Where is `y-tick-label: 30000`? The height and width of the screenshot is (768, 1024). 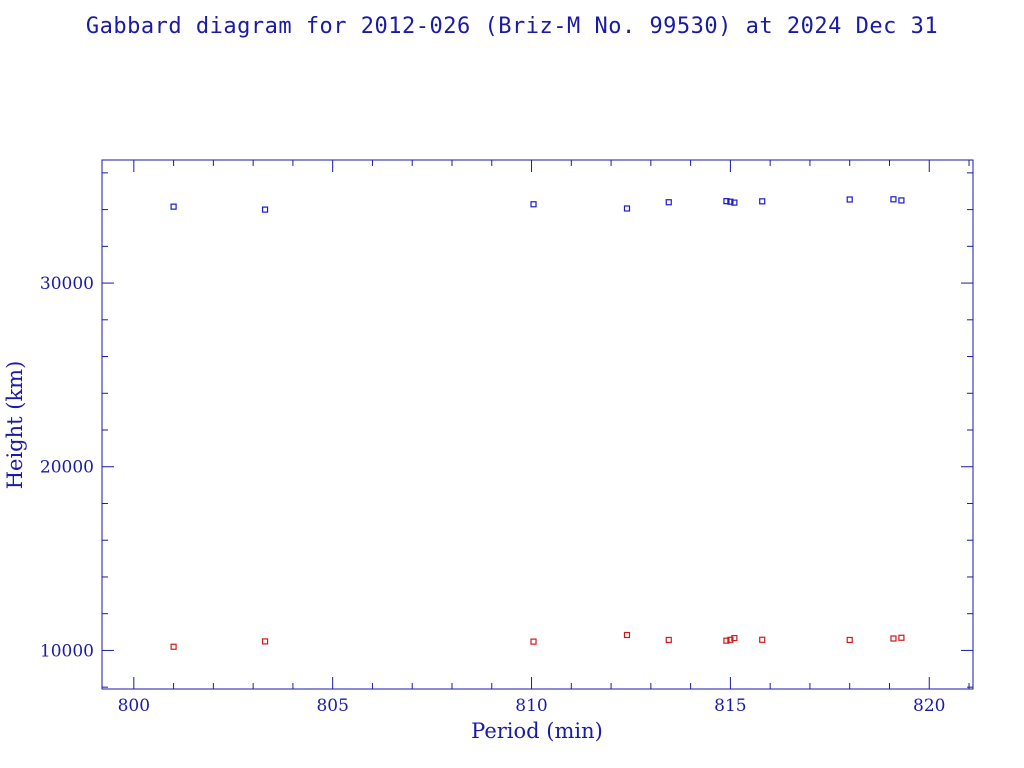
y-tick-label: 30000 is located at coordinates (67, 284).